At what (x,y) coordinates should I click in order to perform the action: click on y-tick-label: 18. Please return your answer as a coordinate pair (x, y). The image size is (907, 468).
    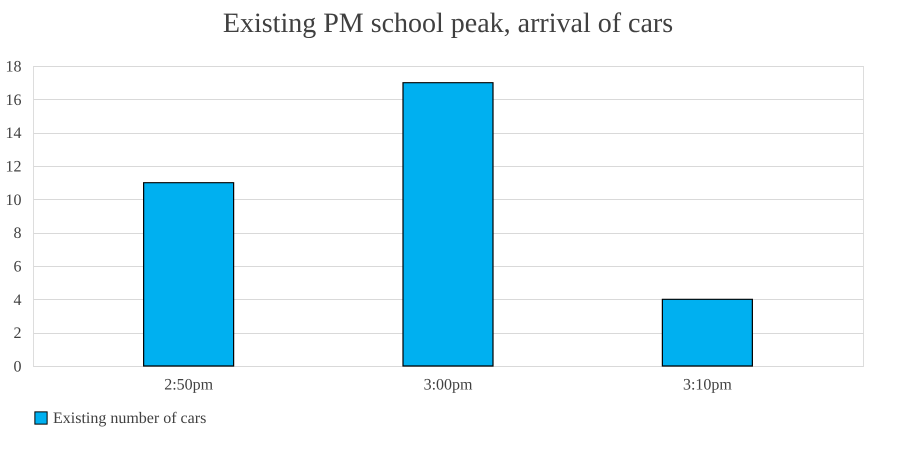
    Looking at the image, I should click on (14, 67).